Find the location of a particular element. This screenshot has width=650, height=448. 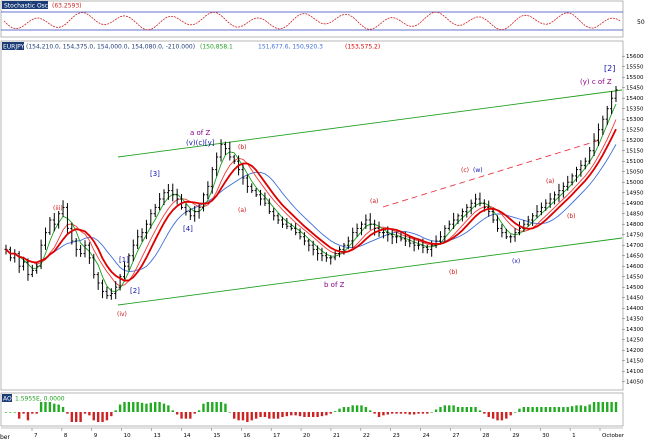

overlay-c: (153,575.2) is located at coordinates (362, 47).